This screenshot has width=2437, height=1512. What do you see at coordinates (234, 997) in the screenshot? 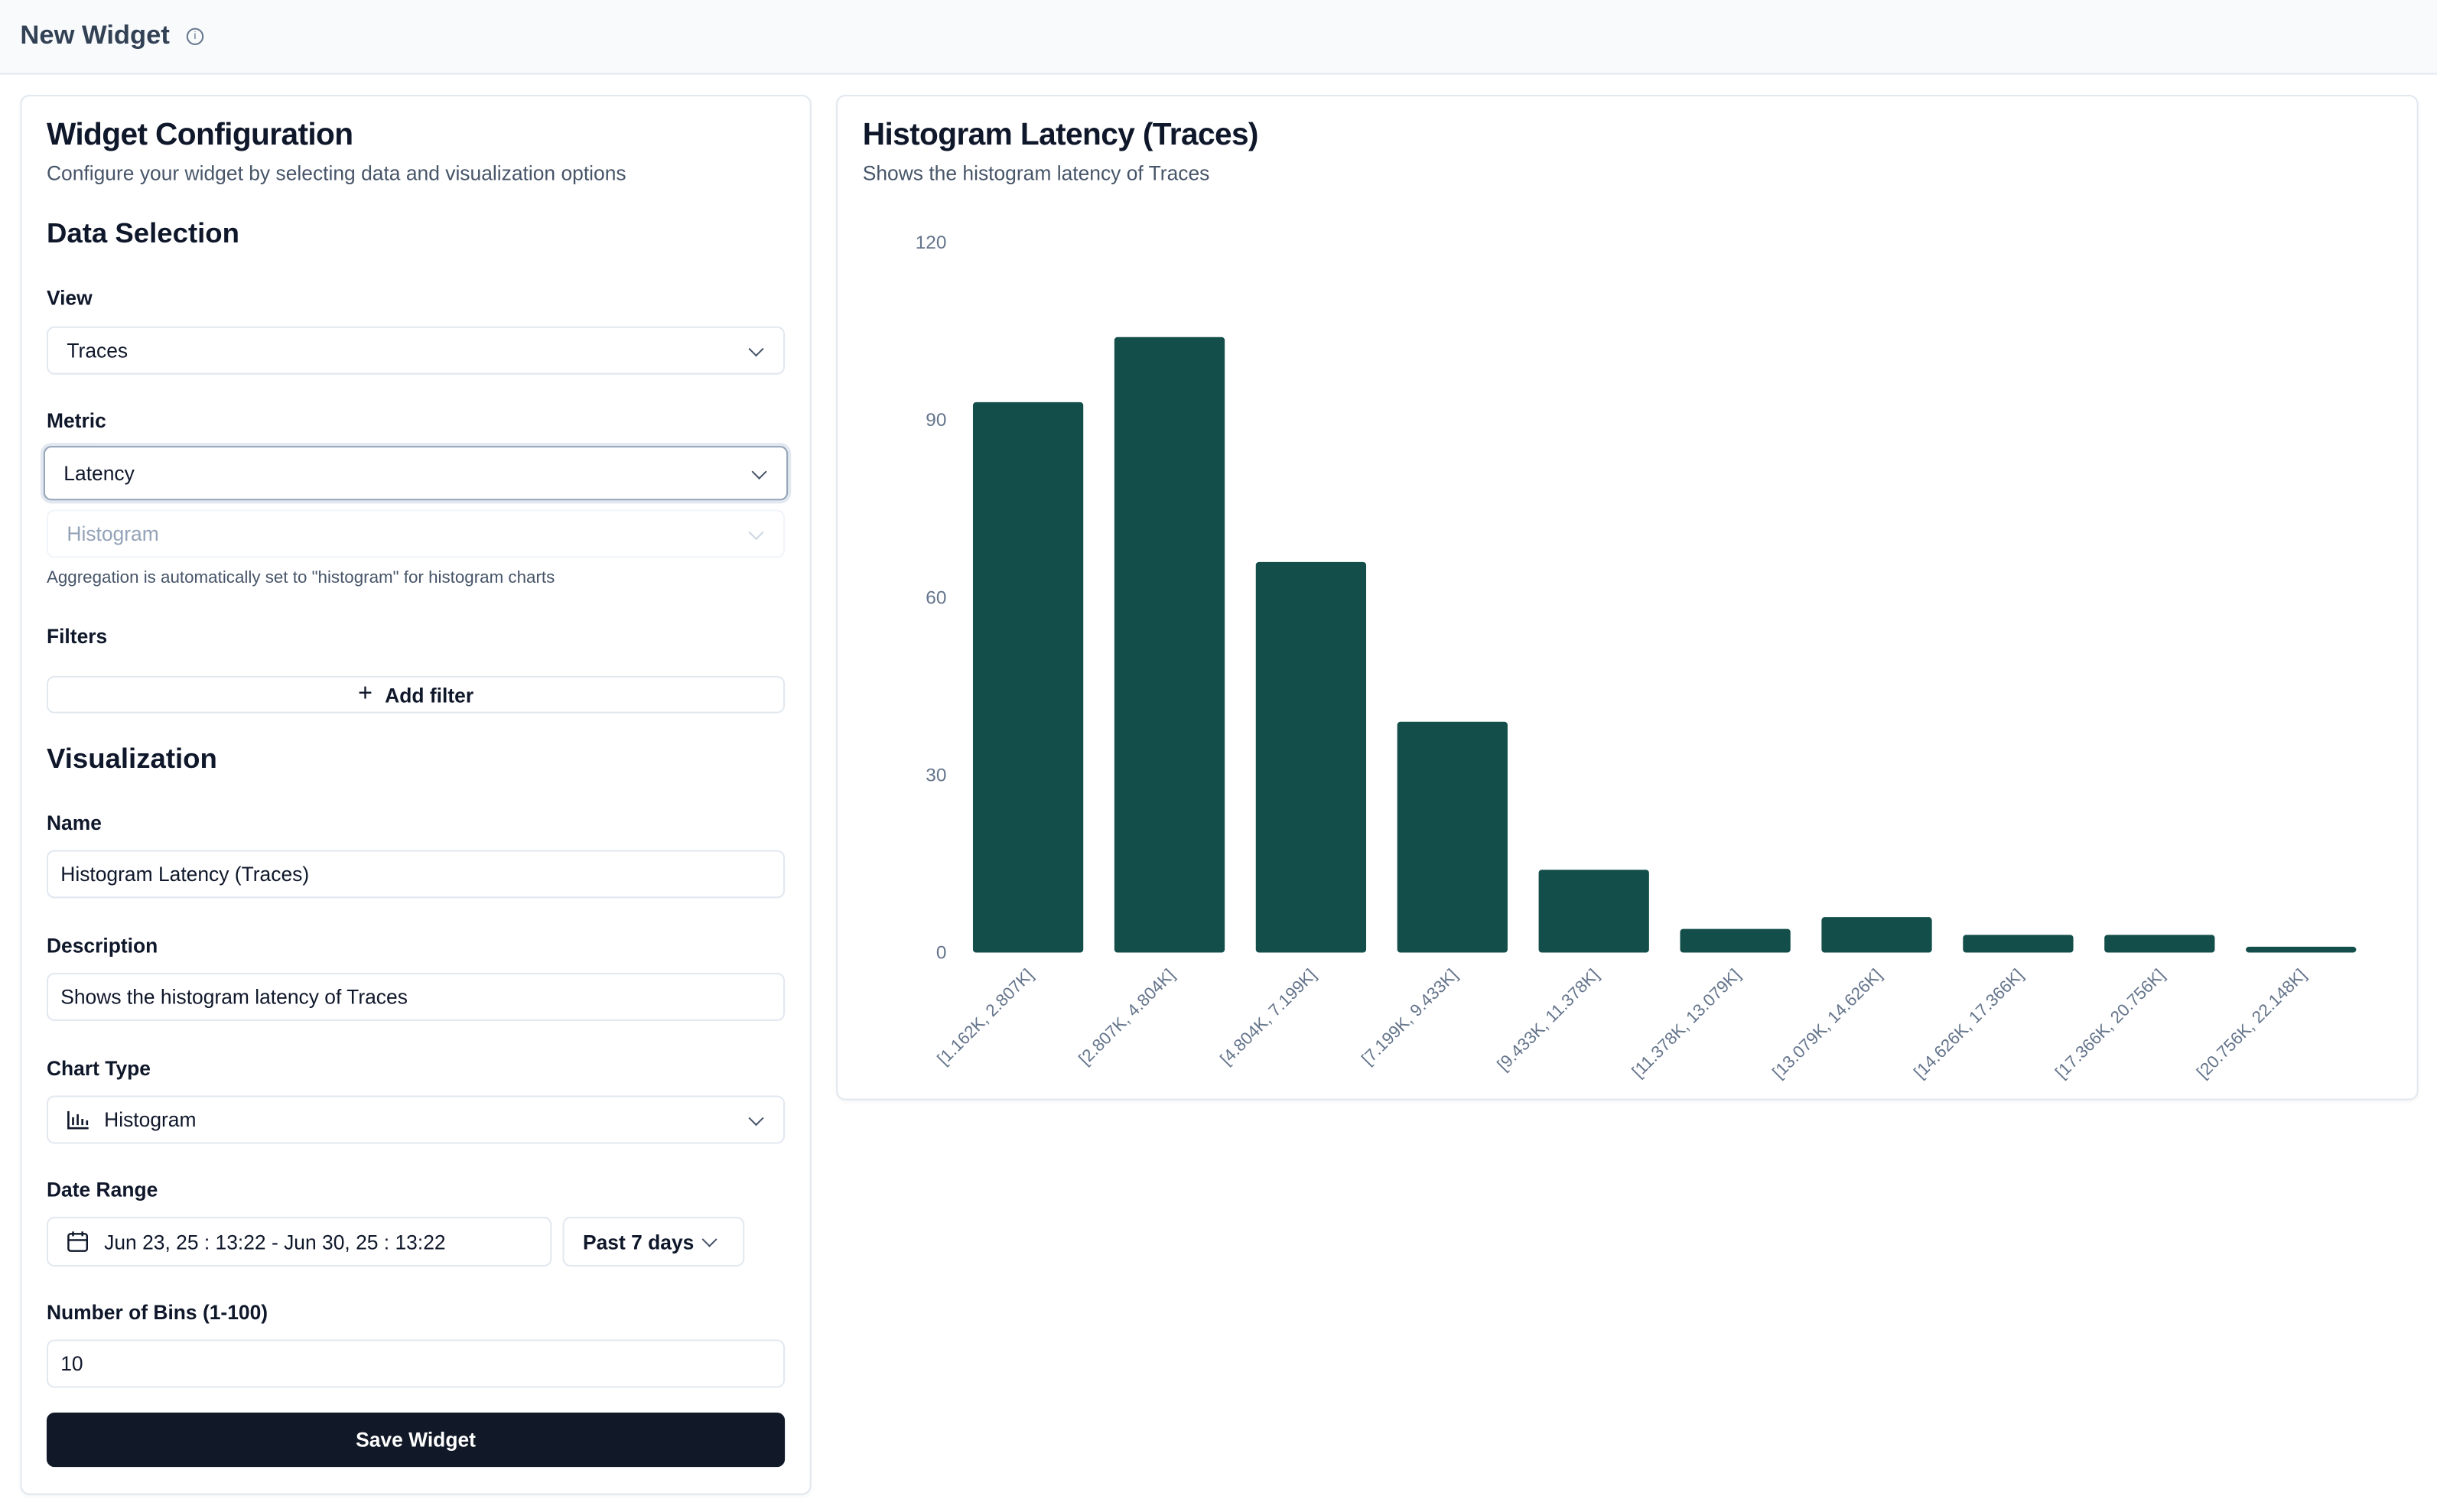
I see `description-value: Shows the histogram latency of Traces` at bounding box center [234, 997].